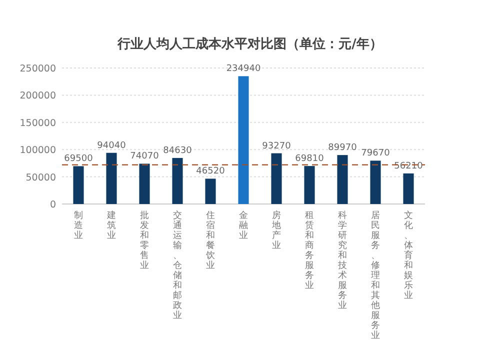  Describe the element at coordinates (276, 230) in the screenshot. I see `x-tick-label: 房地产业` at that location.